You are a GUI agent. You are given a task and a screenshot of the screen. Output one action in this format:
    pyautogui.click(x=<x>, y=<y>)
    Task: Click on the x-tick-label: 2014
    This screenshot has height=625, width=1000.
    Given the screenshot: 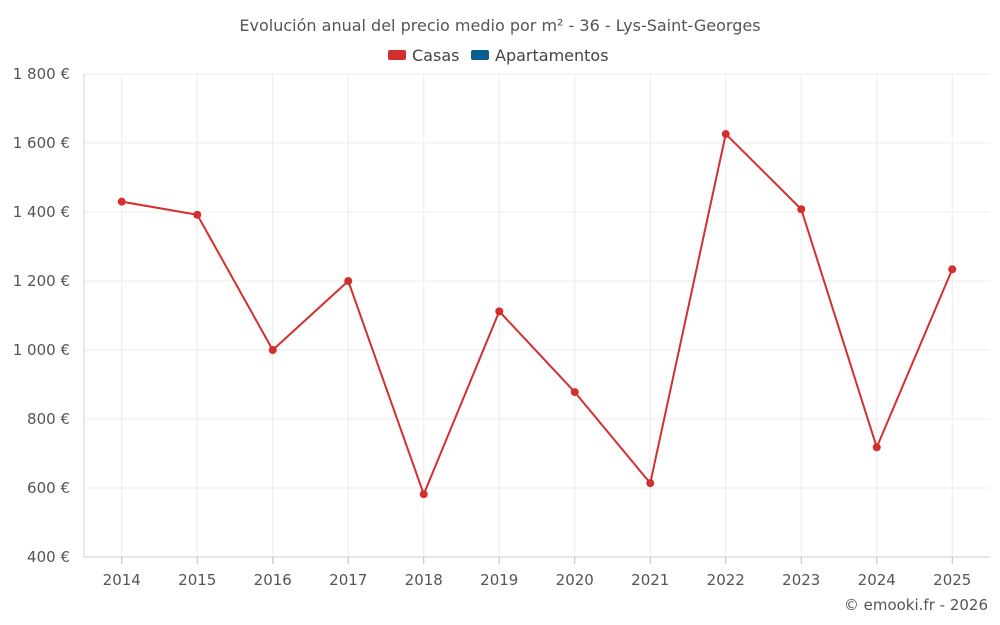 What is the action you would take?
    pyautogui.click(x=122, y=580)
    